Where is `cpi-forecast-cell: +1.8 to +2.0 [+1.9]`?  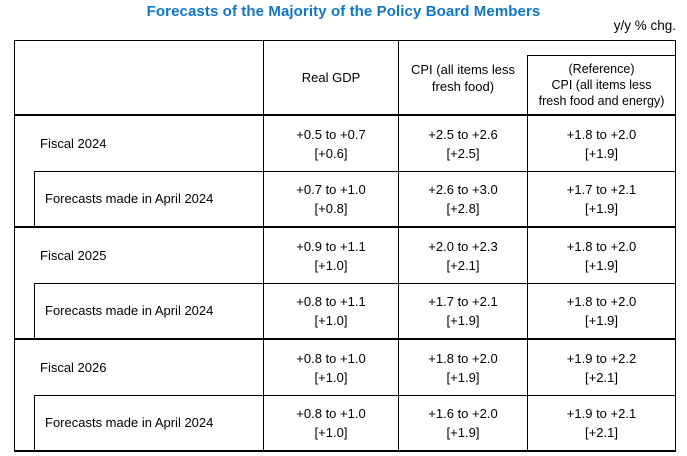
cpi-forecast-cell: +1.8 to +2.0 [+1.9] is located at coordinates (462, 367).